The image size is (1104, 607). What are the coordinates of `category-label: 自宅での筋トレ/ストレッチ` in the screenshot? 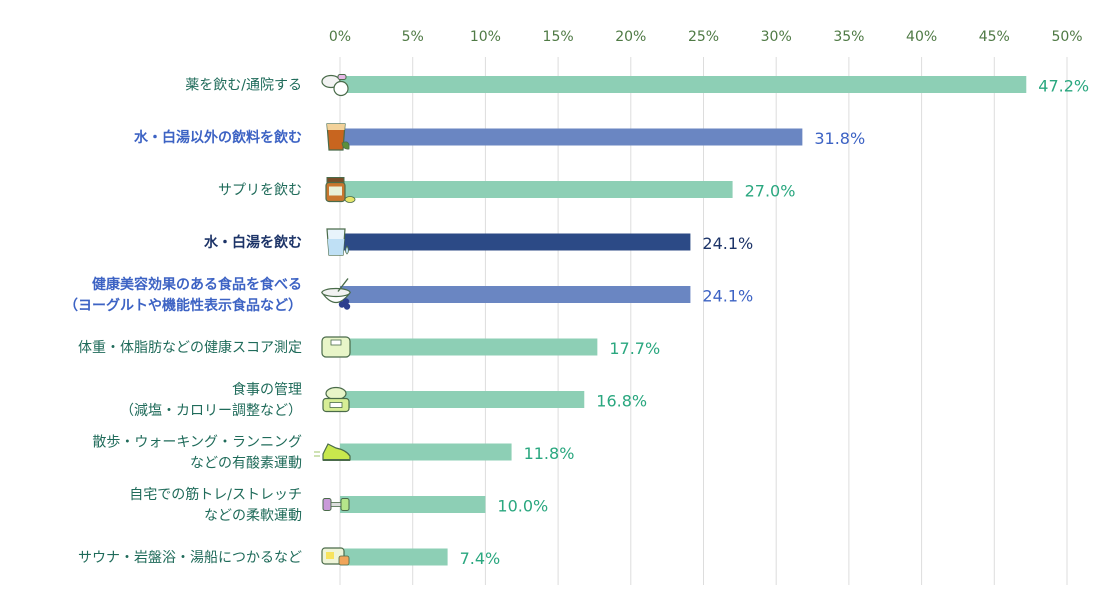 It's located at (215, 494).